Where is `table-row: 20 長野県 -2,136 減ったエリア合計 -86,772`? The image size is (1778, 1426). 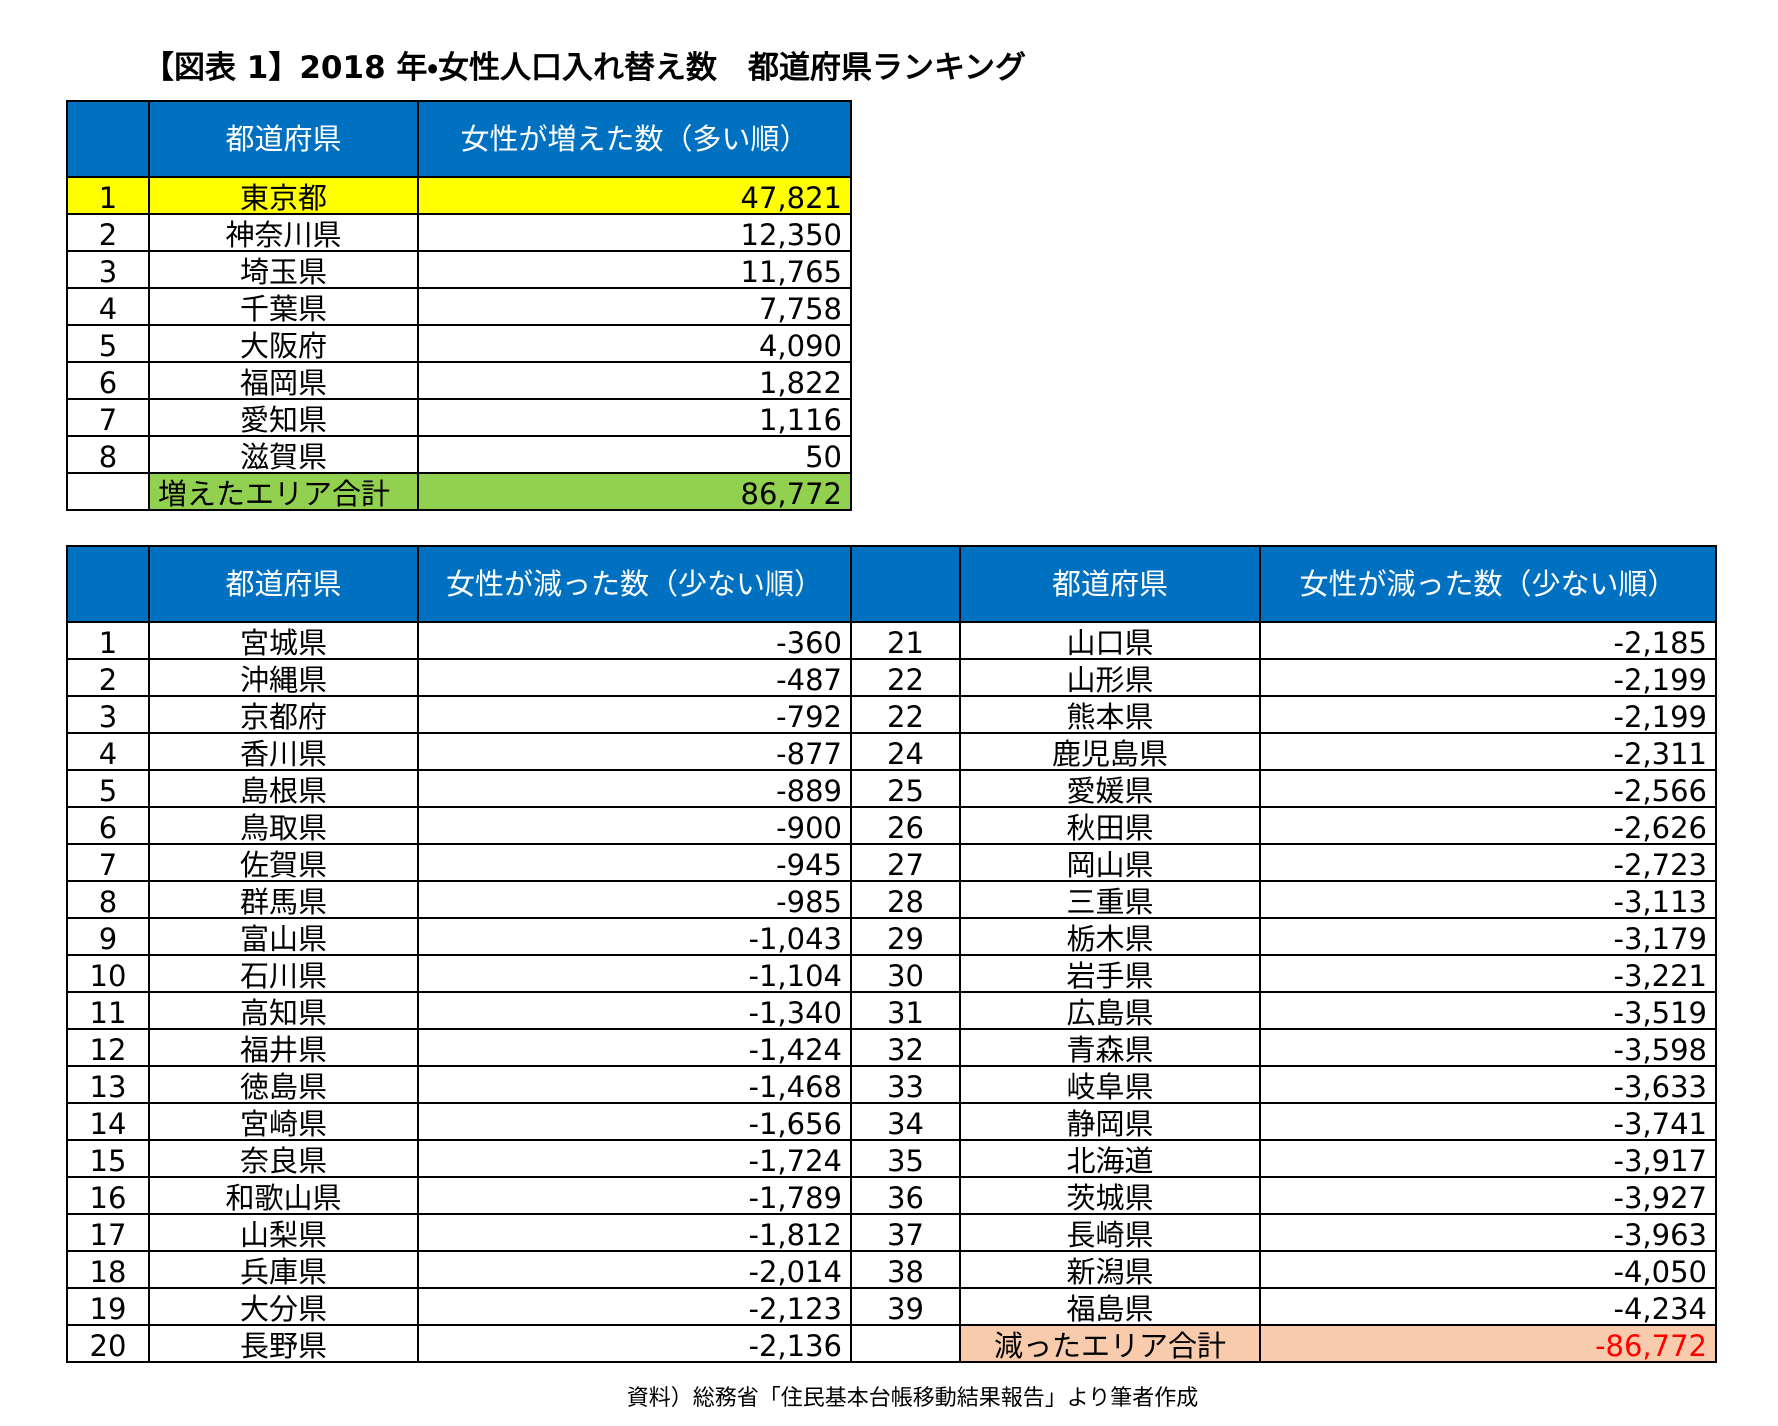 table-row: 20 長野県 -2,136 減ったエリア合計 -86,772 is located at coordinates (891, 1343).